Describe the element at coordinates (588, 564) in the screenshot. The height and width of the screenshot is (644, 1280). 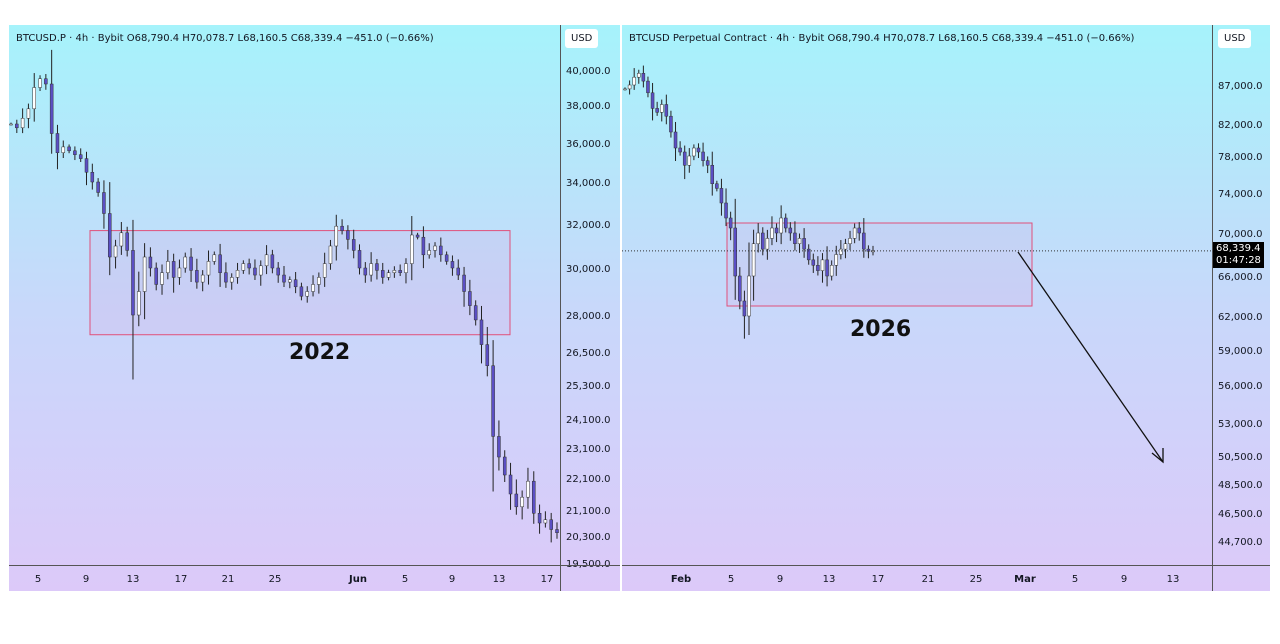
I see `price-tick-label: 19,500.0` at that location.